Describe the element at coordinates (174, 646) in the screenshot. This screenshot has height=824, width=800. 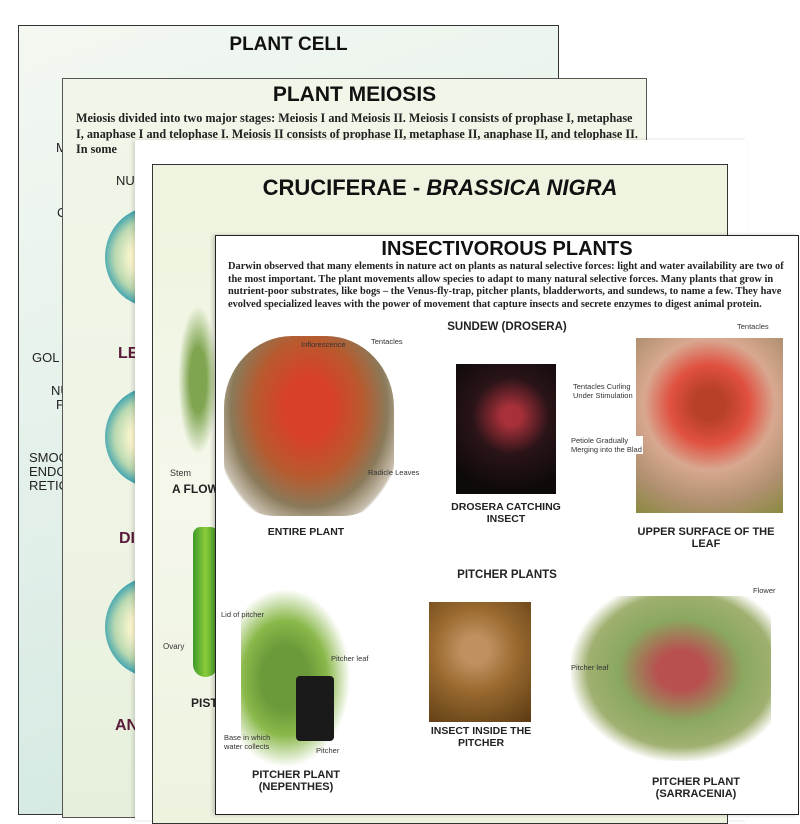
I see `label: Ovary` at that location.